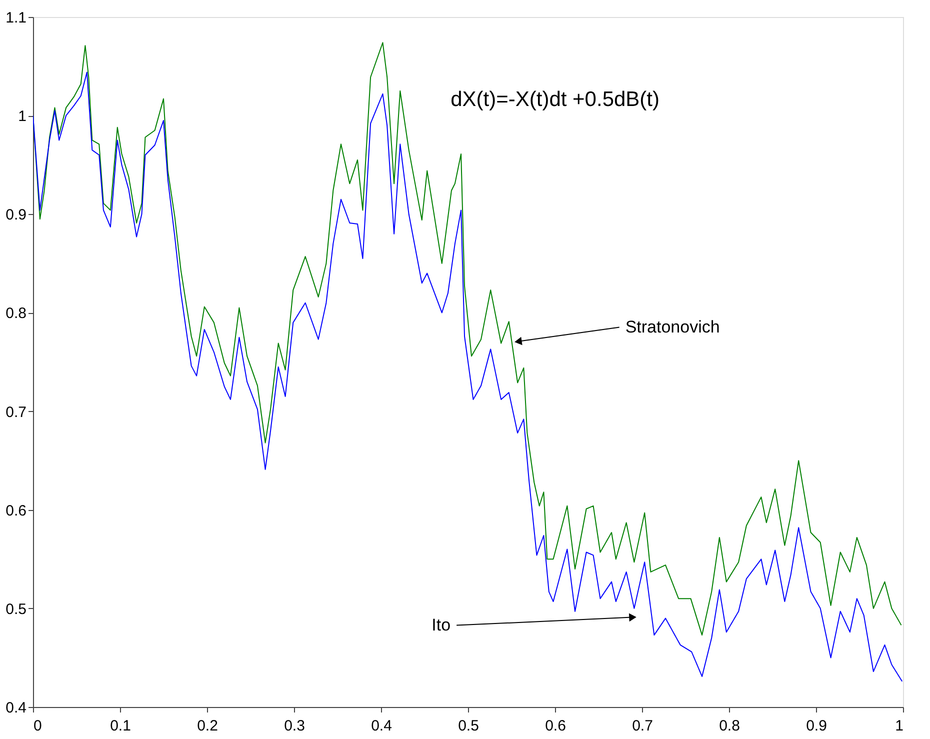  Describe the element at coordinates (381, 726) in the screenshot. I see `x-tick-label: 0.4` at that location.